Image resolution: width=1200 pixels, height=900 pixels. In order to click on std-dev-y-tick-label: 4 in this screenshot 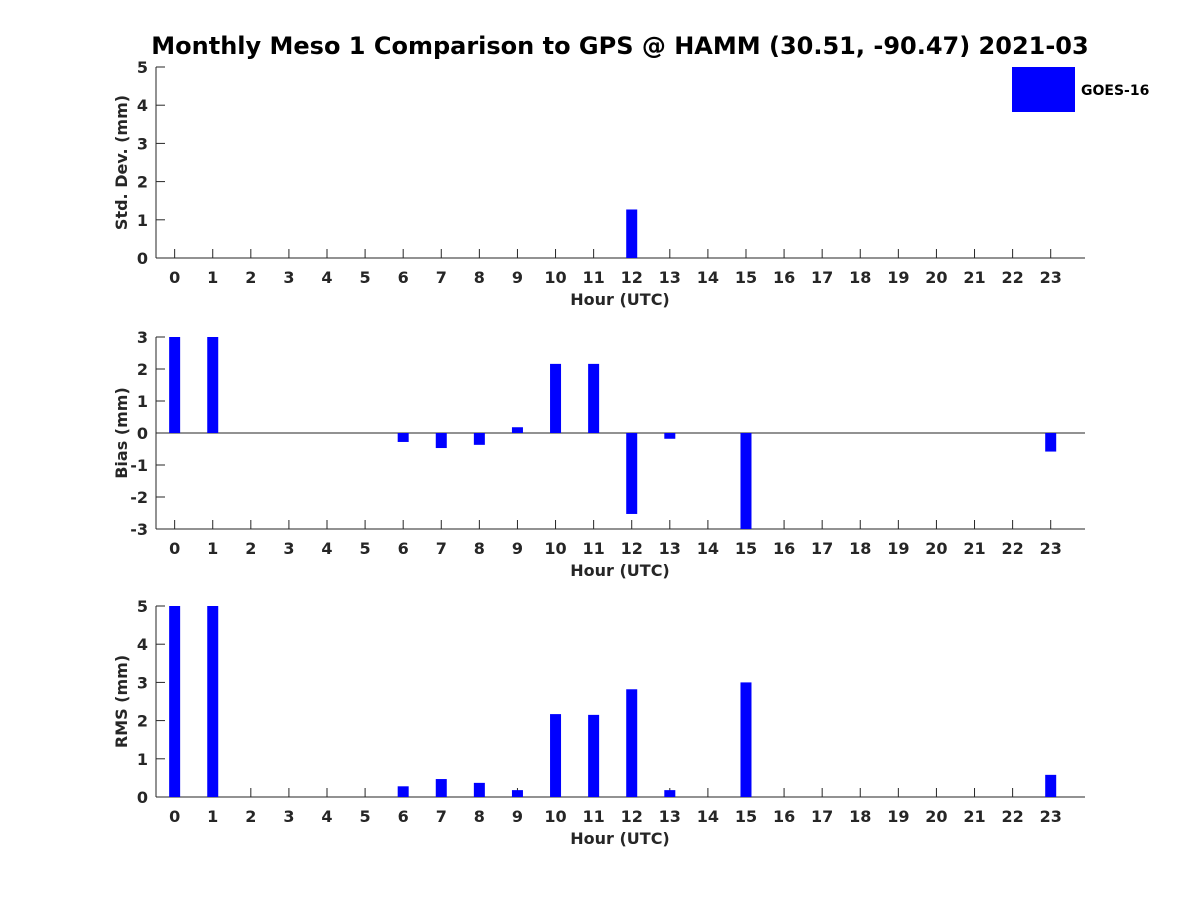, I will do `click(142, 105)`.